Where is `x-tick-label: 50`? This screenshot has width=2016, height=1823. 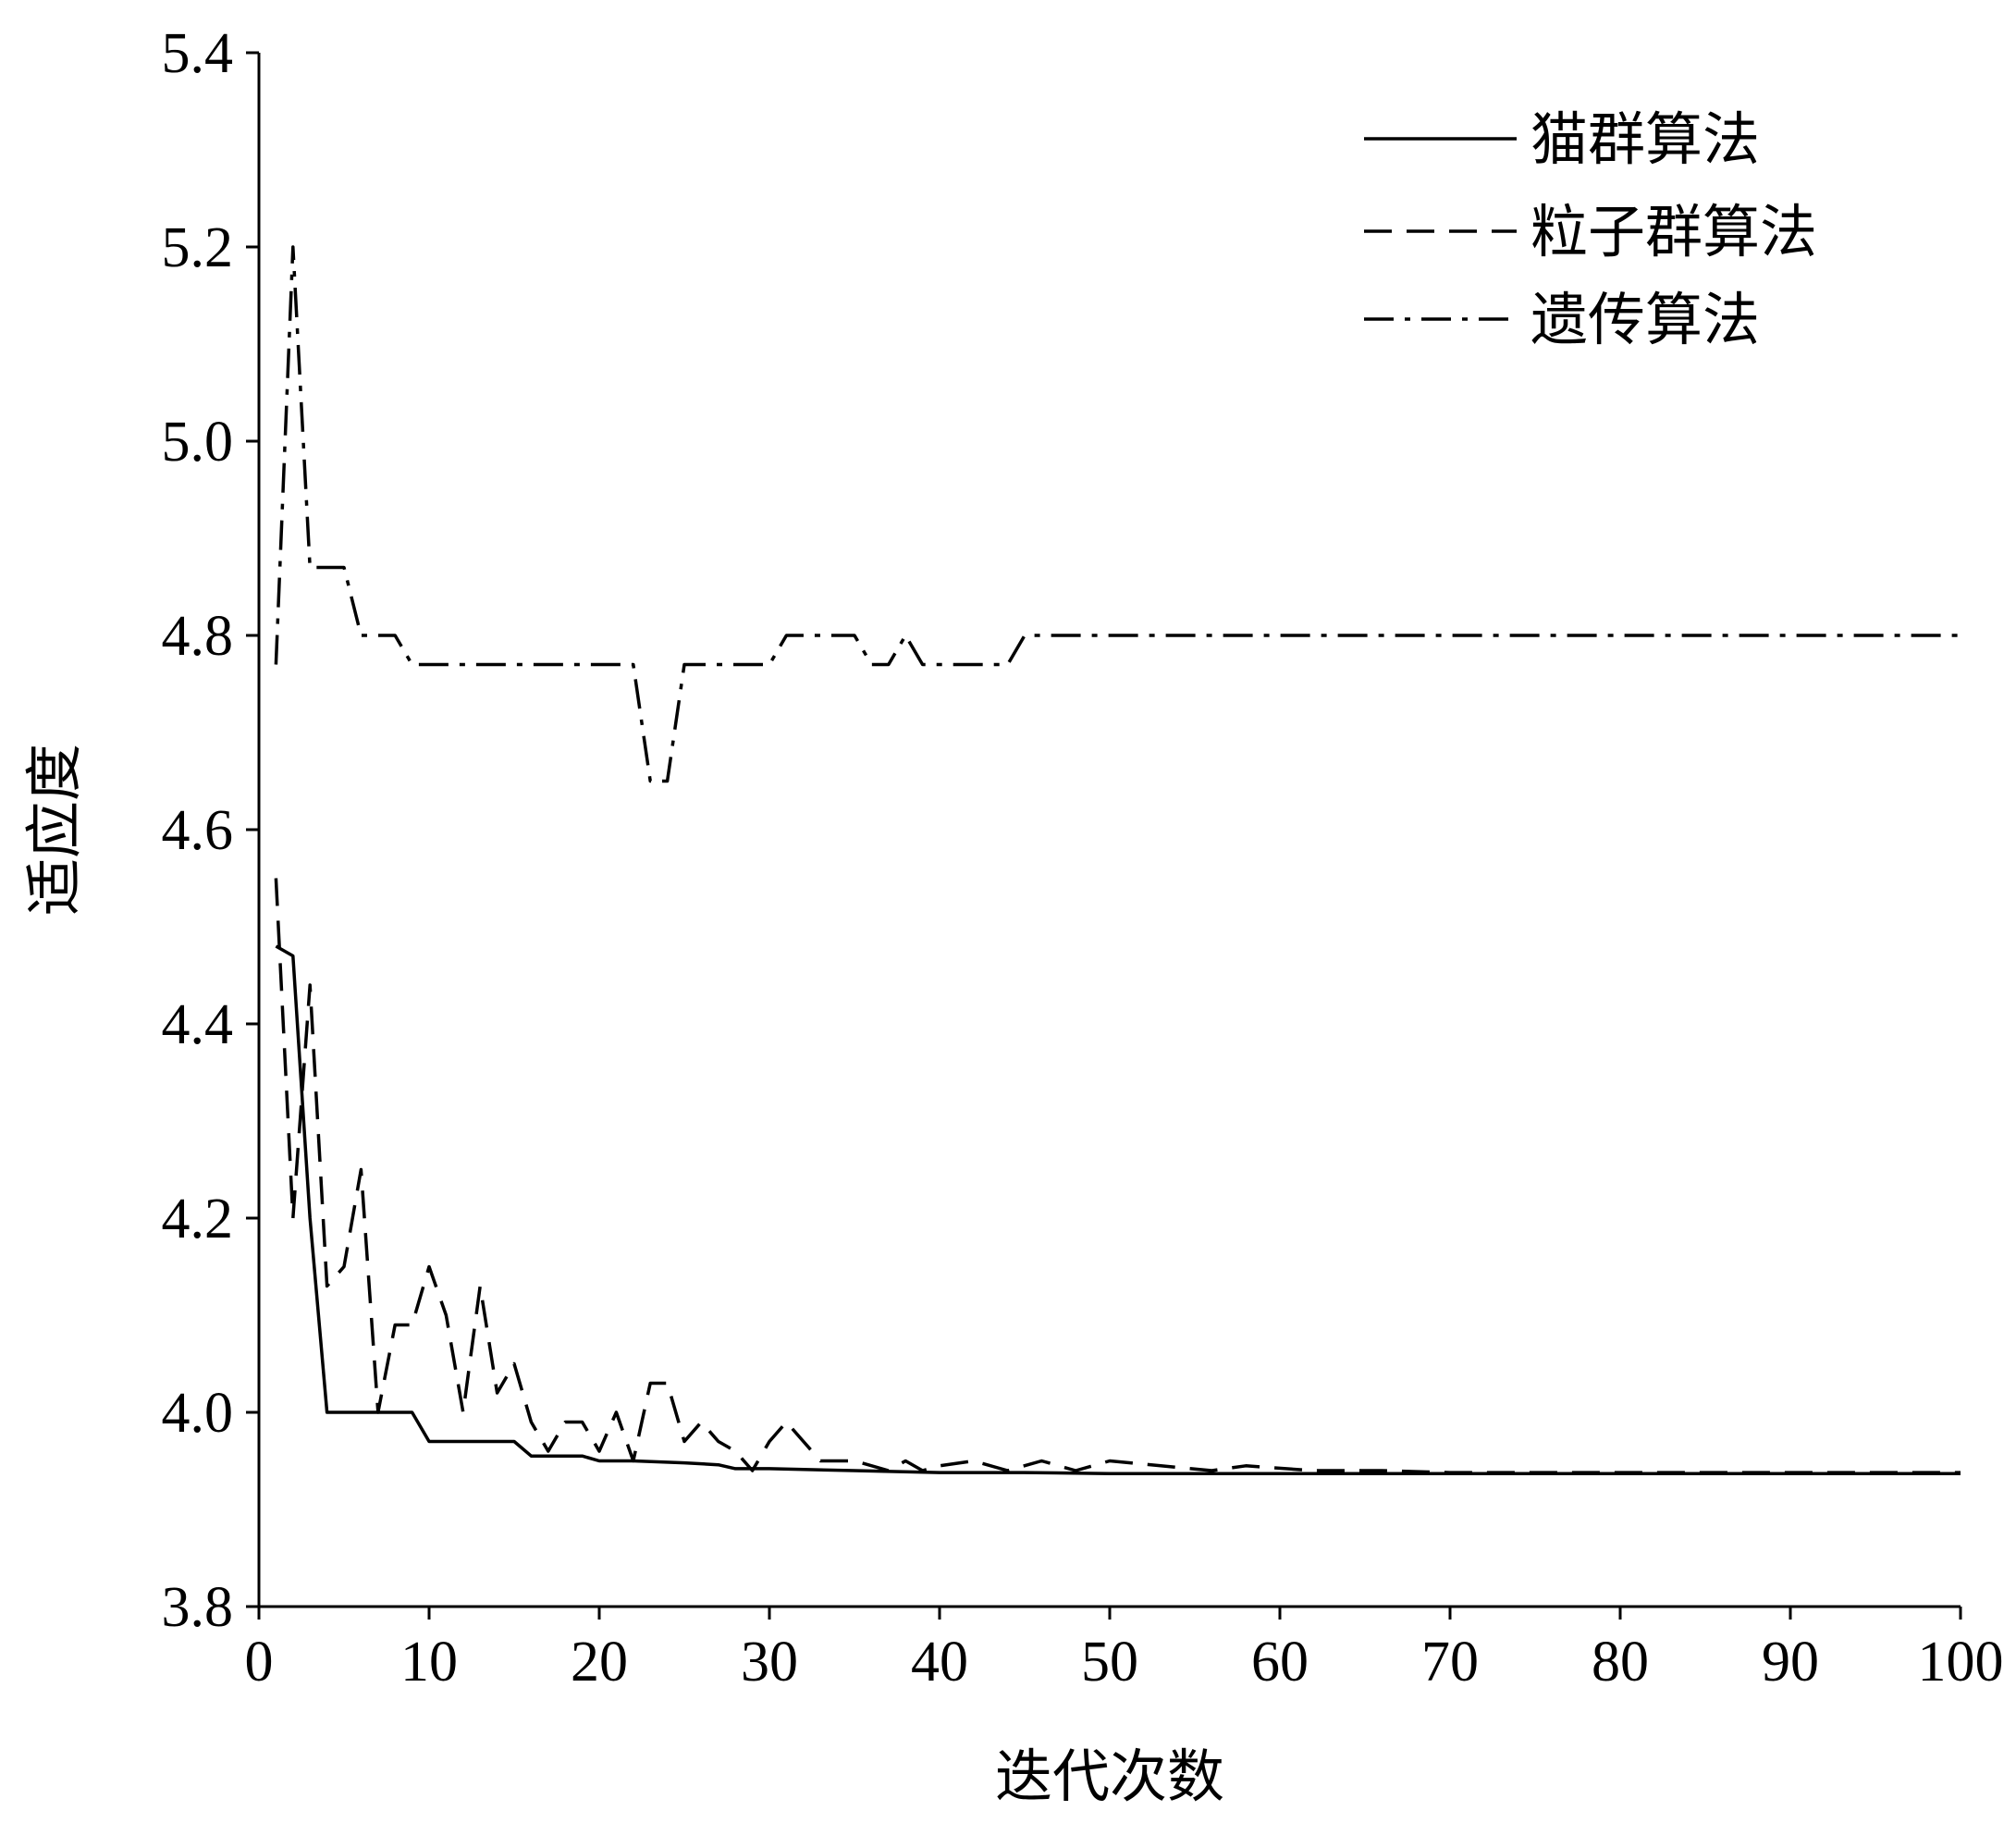
x-tick-label: 50 is located at coordinates (1109, 1662).